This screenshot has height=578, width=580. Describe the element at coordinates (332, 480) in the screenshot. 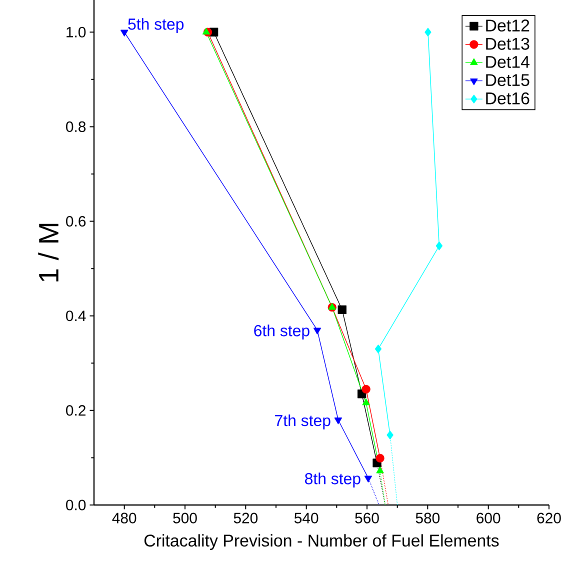

I see `annotation: 8th step` at that location.